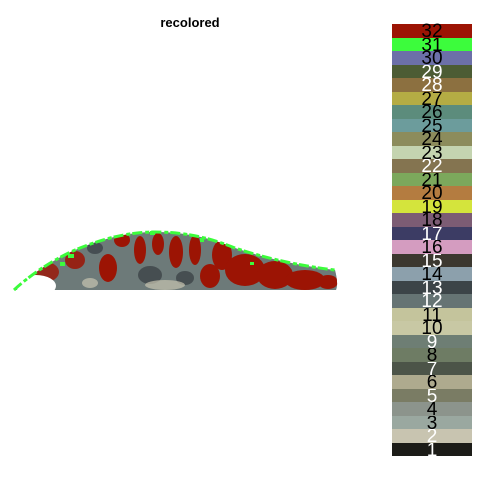 The height and width of the screenshot is (480, 480). I want to click on legend-swatch-32: 32, so click(432, 31).